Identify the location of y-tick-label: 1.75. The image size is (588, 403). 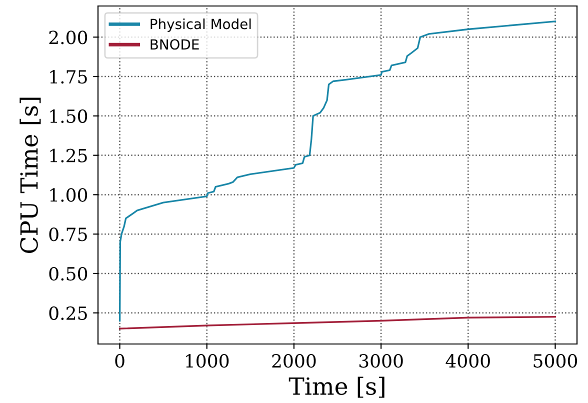
(68, 77).